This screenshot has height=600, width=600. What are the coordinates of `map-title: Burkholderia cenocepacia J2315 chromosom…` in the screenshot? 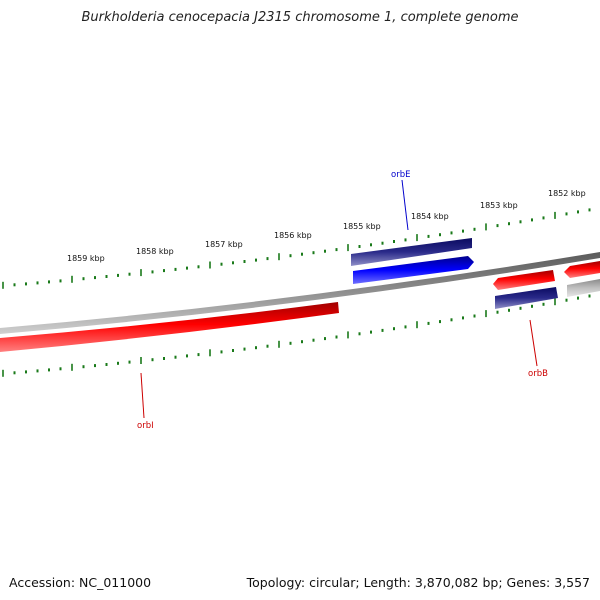 It's located at (300, 17).